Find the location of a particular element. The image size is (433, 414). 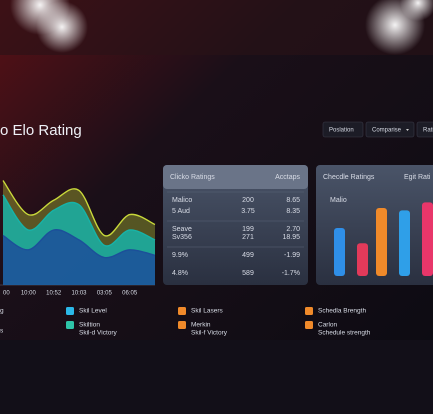

table-panel is located at coordinates (235, 225).